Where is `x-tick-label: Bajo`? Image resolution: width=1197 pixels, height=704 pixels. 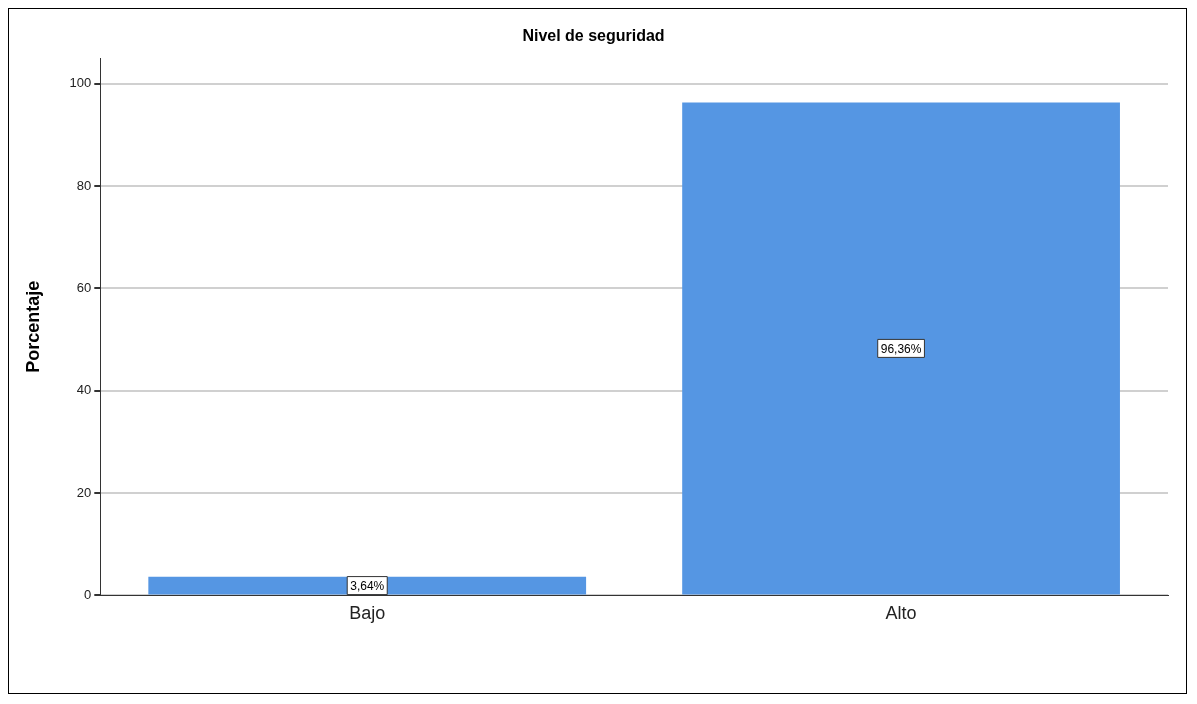 x-tick-label: Bajo is located at coordinates (367, 613).